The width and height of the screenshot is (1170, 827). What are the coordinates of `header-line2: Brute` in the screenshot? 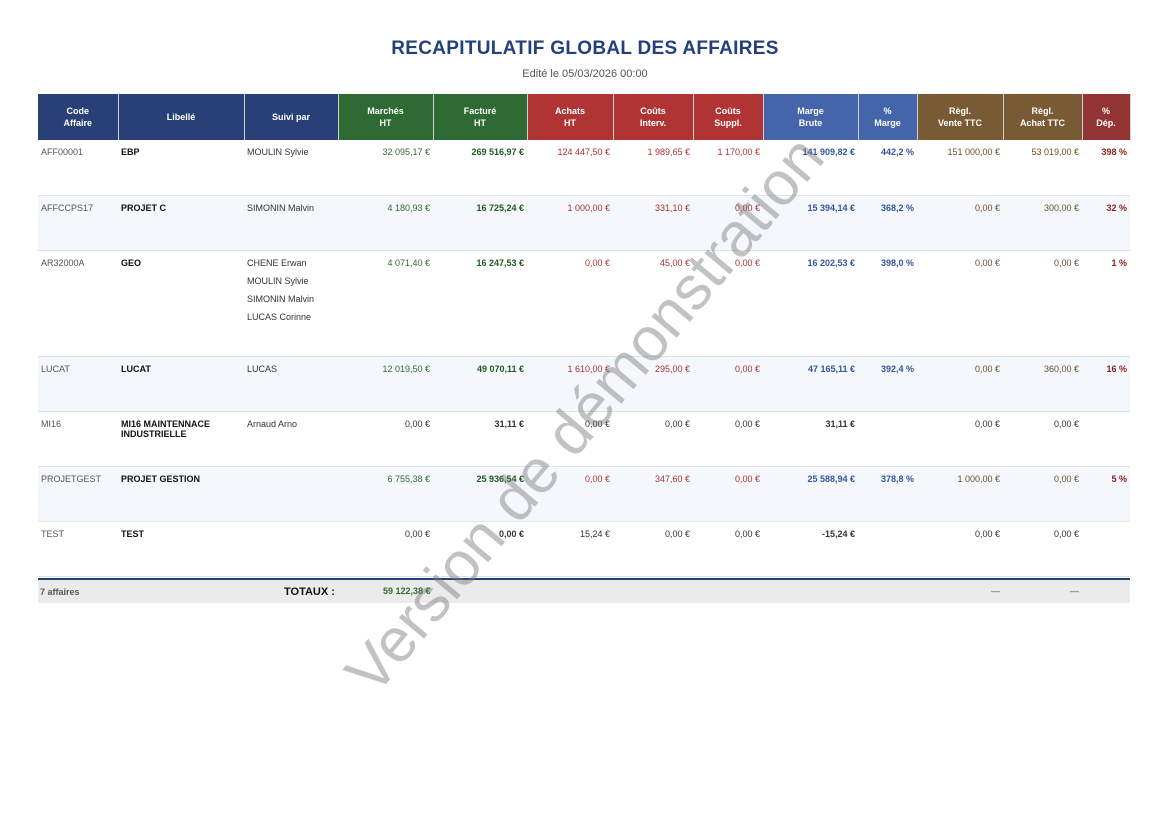 It's located at (810, 123).